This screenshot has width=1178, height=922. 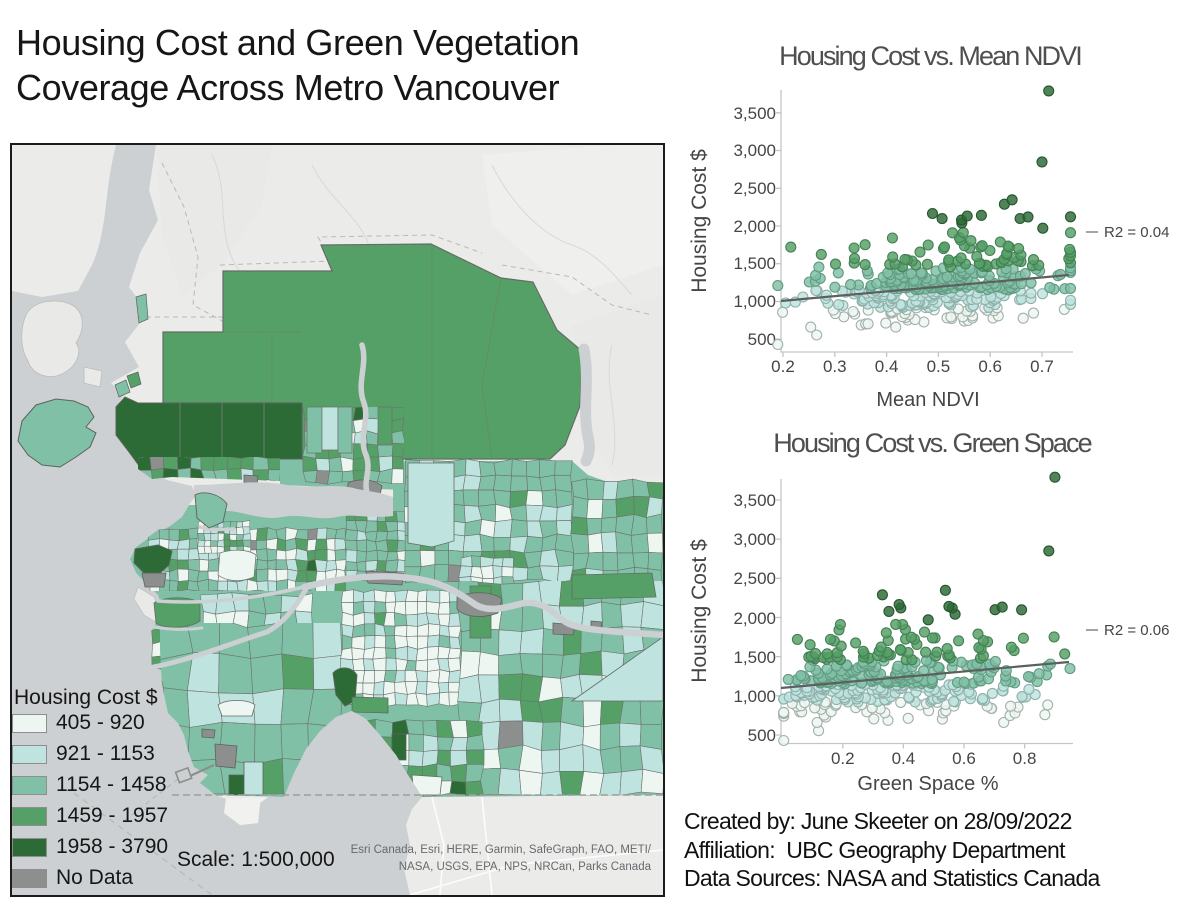 I want to click on svg-text: 0.5, so click(x=939, y=366).